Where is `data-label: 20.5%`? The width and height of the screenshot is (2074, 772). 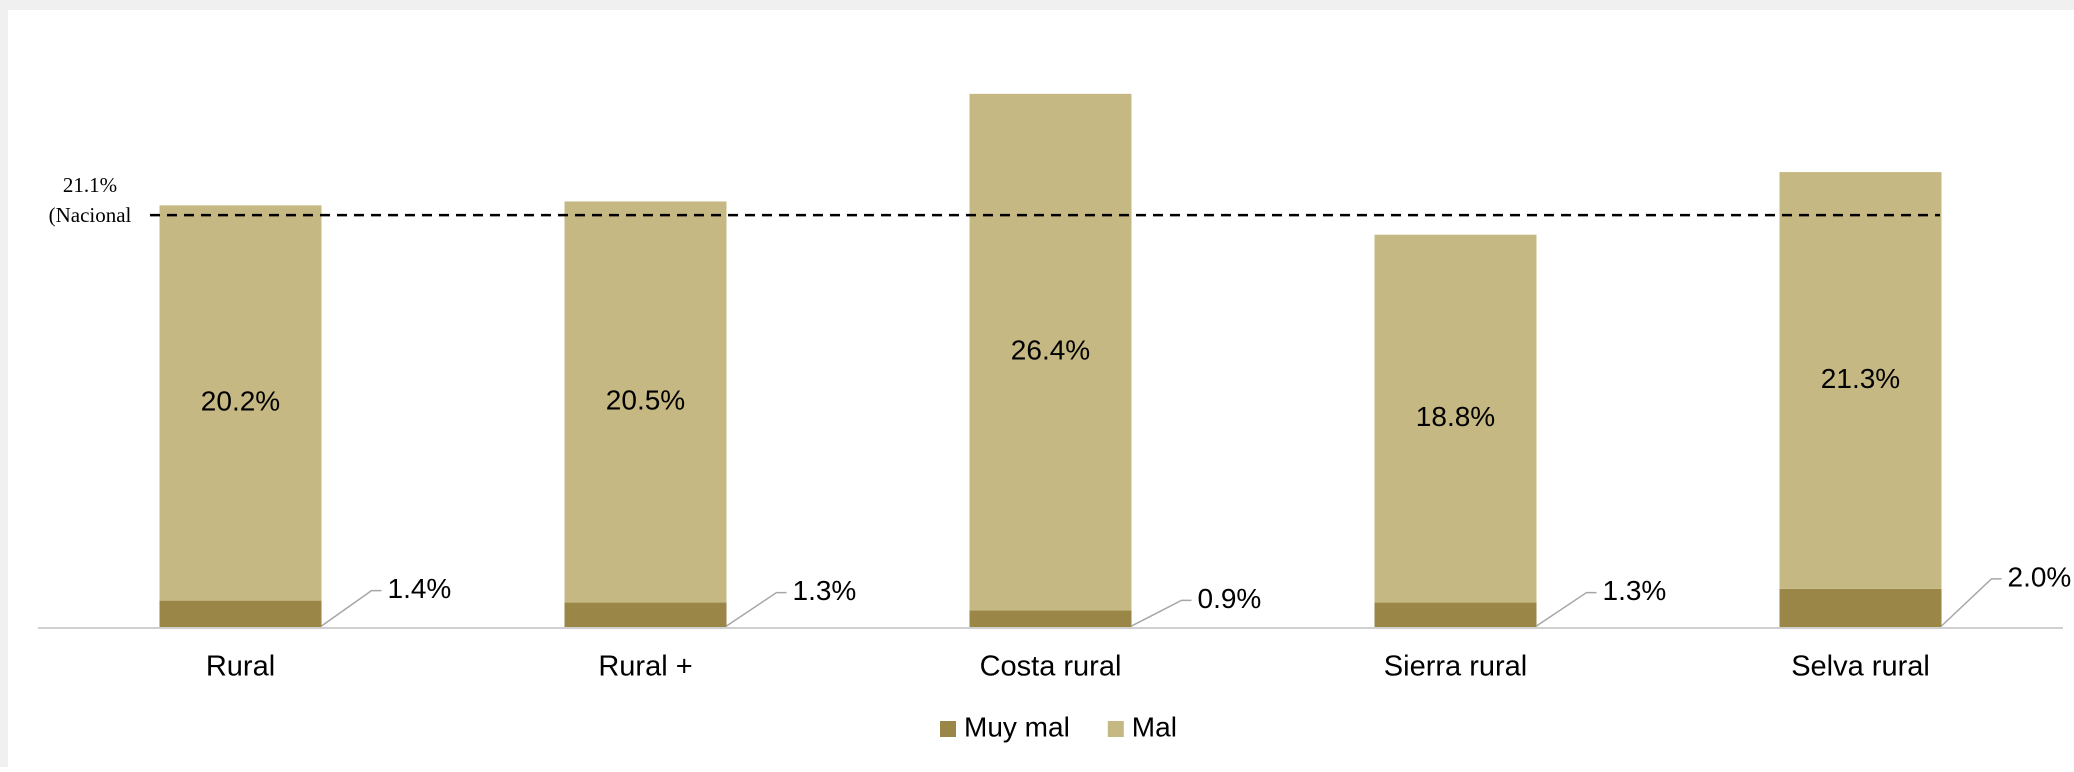
data-label: 20.5% is located at coordinates (645, 399).